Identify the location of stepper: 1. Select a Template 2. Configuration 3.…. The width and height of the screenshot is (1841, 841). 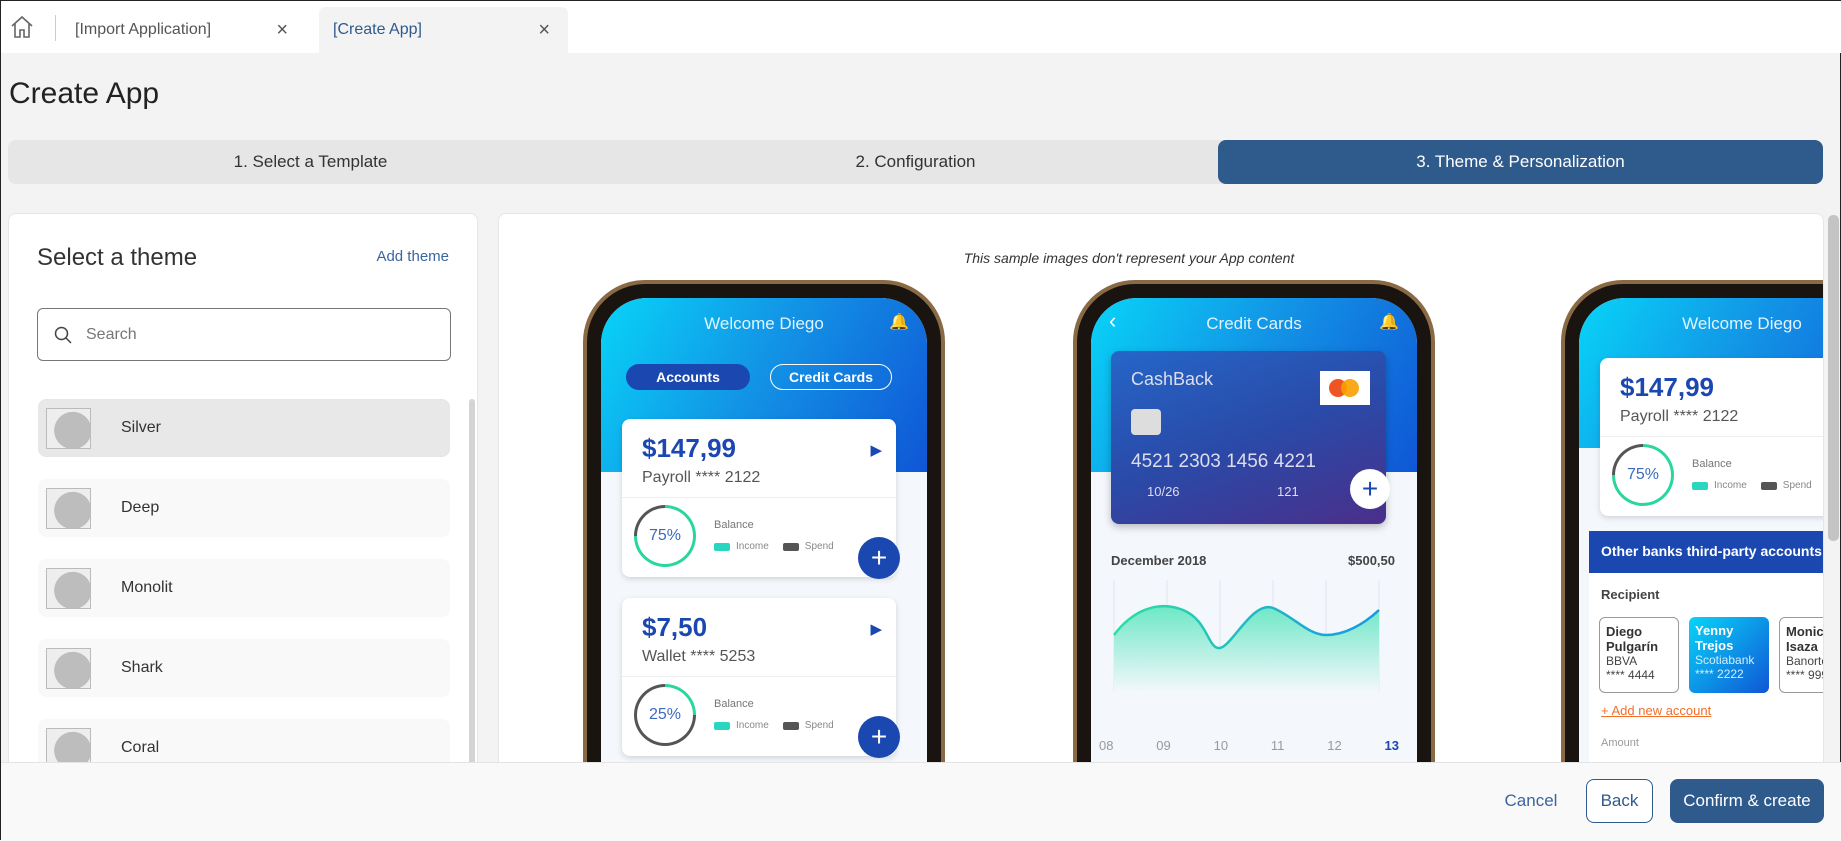
(915, 162).